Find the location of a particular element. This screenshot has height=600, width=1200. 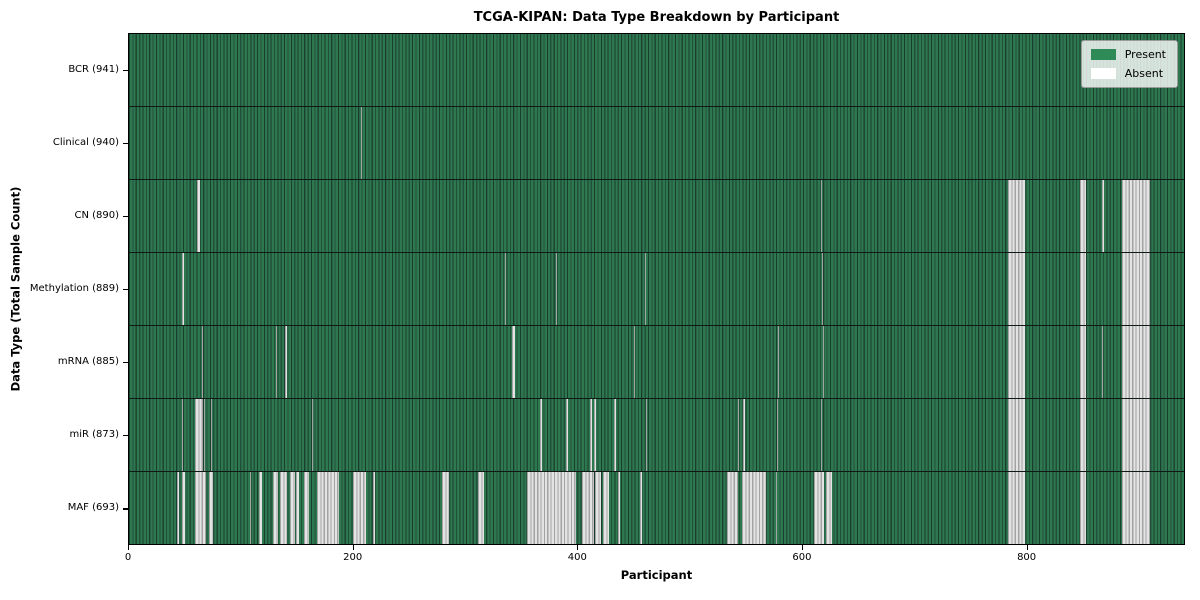

legend: Present Absent is located at coordinates (1129, 64).